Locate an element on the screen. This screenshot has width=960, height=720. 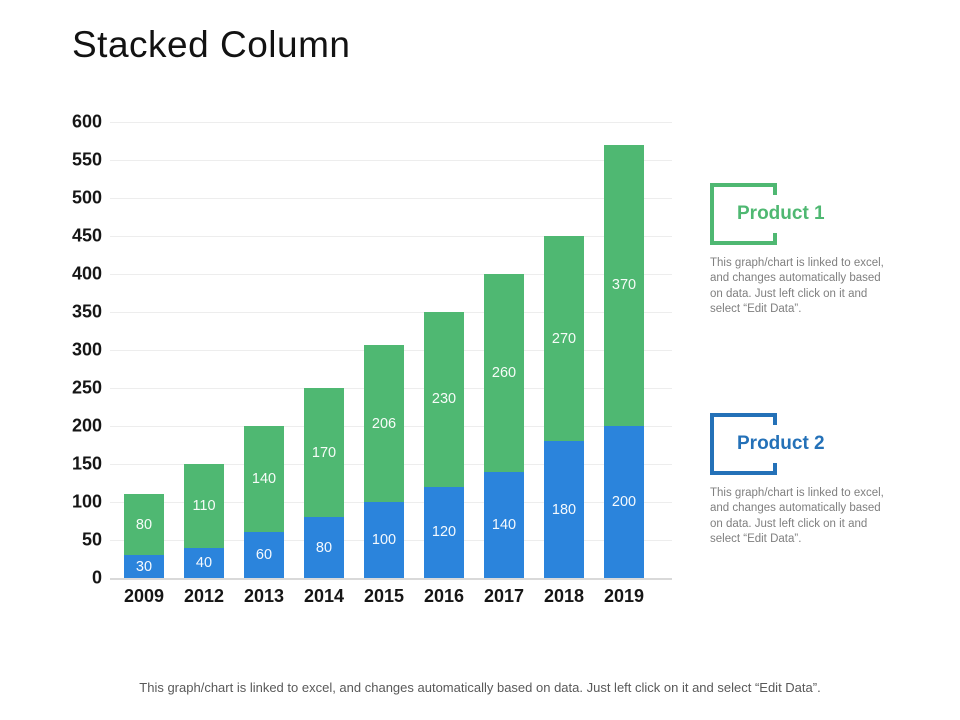
x-axis-tick-label: 2018 is located at coordinates (564, 596).